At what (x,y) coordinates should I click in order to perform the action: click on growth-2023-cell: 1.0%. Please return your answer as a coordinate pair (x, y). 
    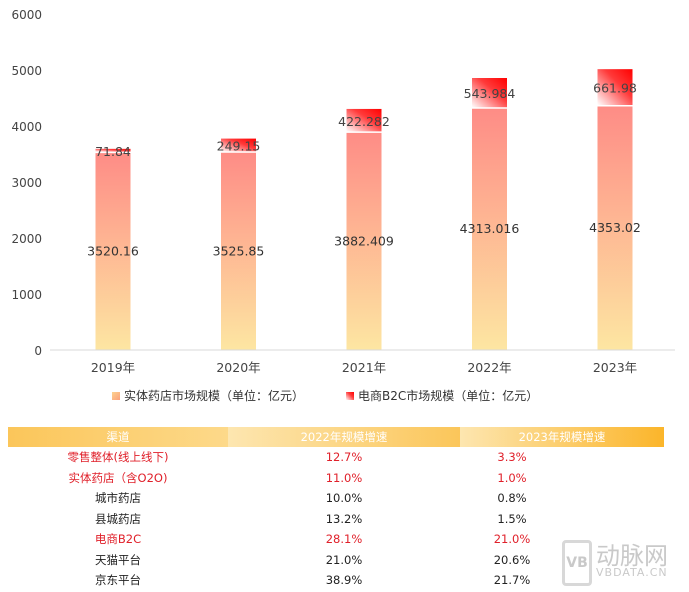
    Looking at the image, I should click on (512, 477).